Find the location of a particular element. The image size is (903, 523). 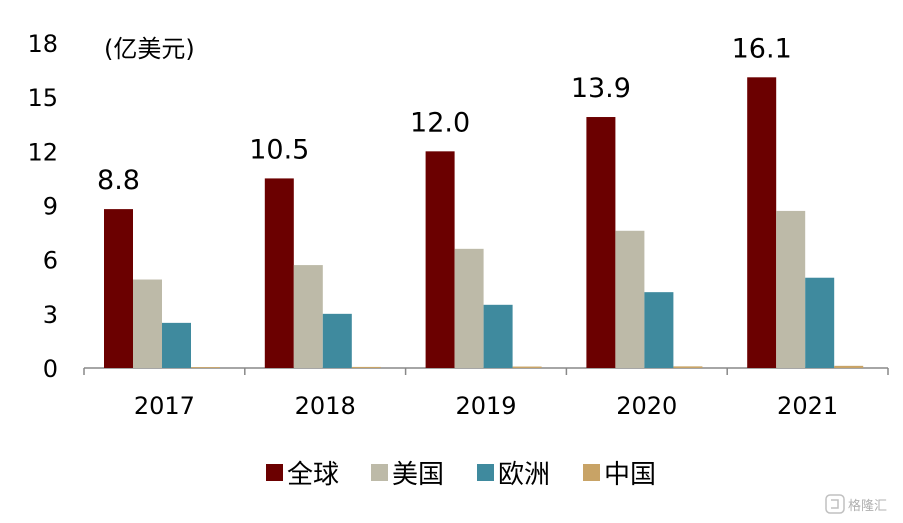

unit-label: (亿美元) is located at coordinates (149, 49).